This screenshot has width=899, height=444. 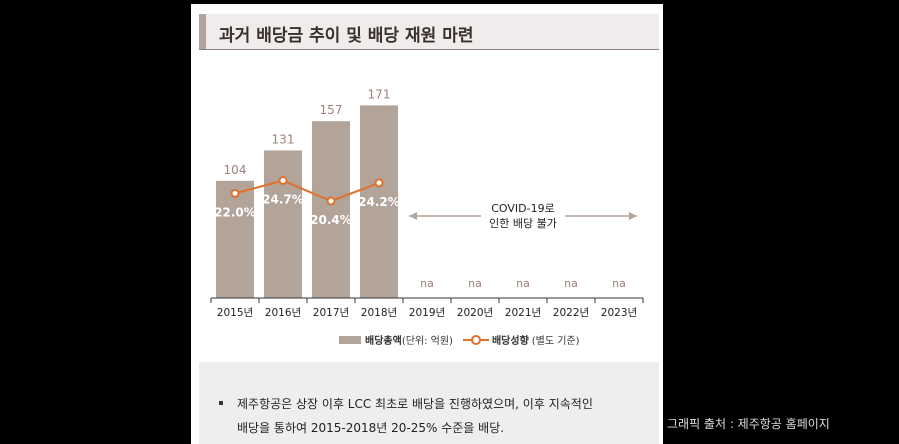 I want to click on bar-value-label: 157, so click(x=331, y=110).